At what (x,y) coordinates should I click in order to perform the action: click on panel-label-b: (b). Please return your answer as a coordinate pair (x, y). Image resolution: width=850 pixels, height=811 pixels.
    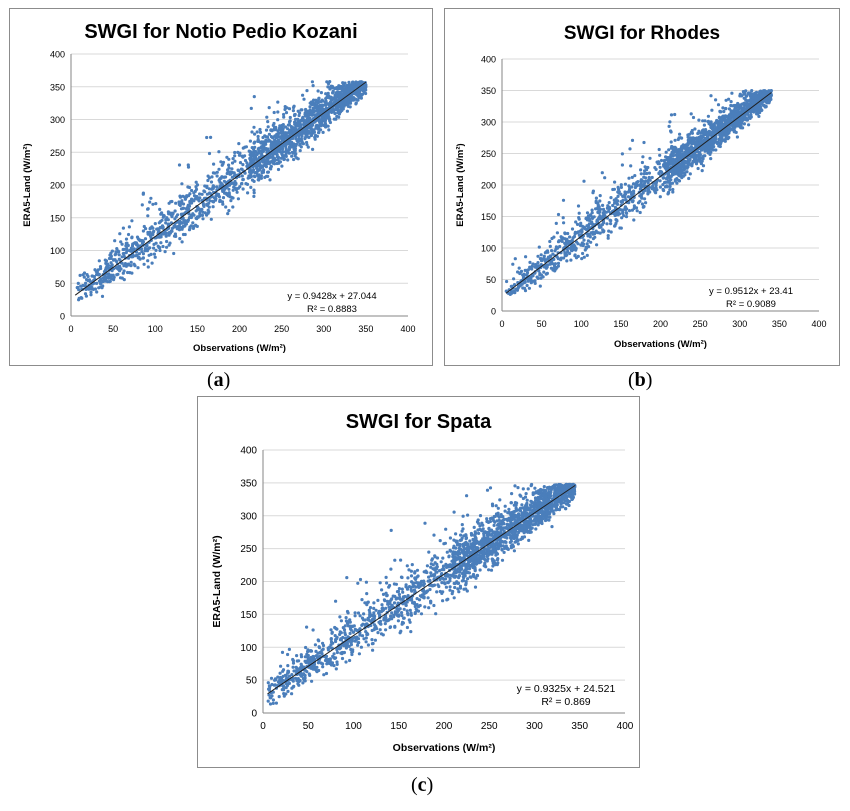
    Looking at the image, I should click on (640, 380).